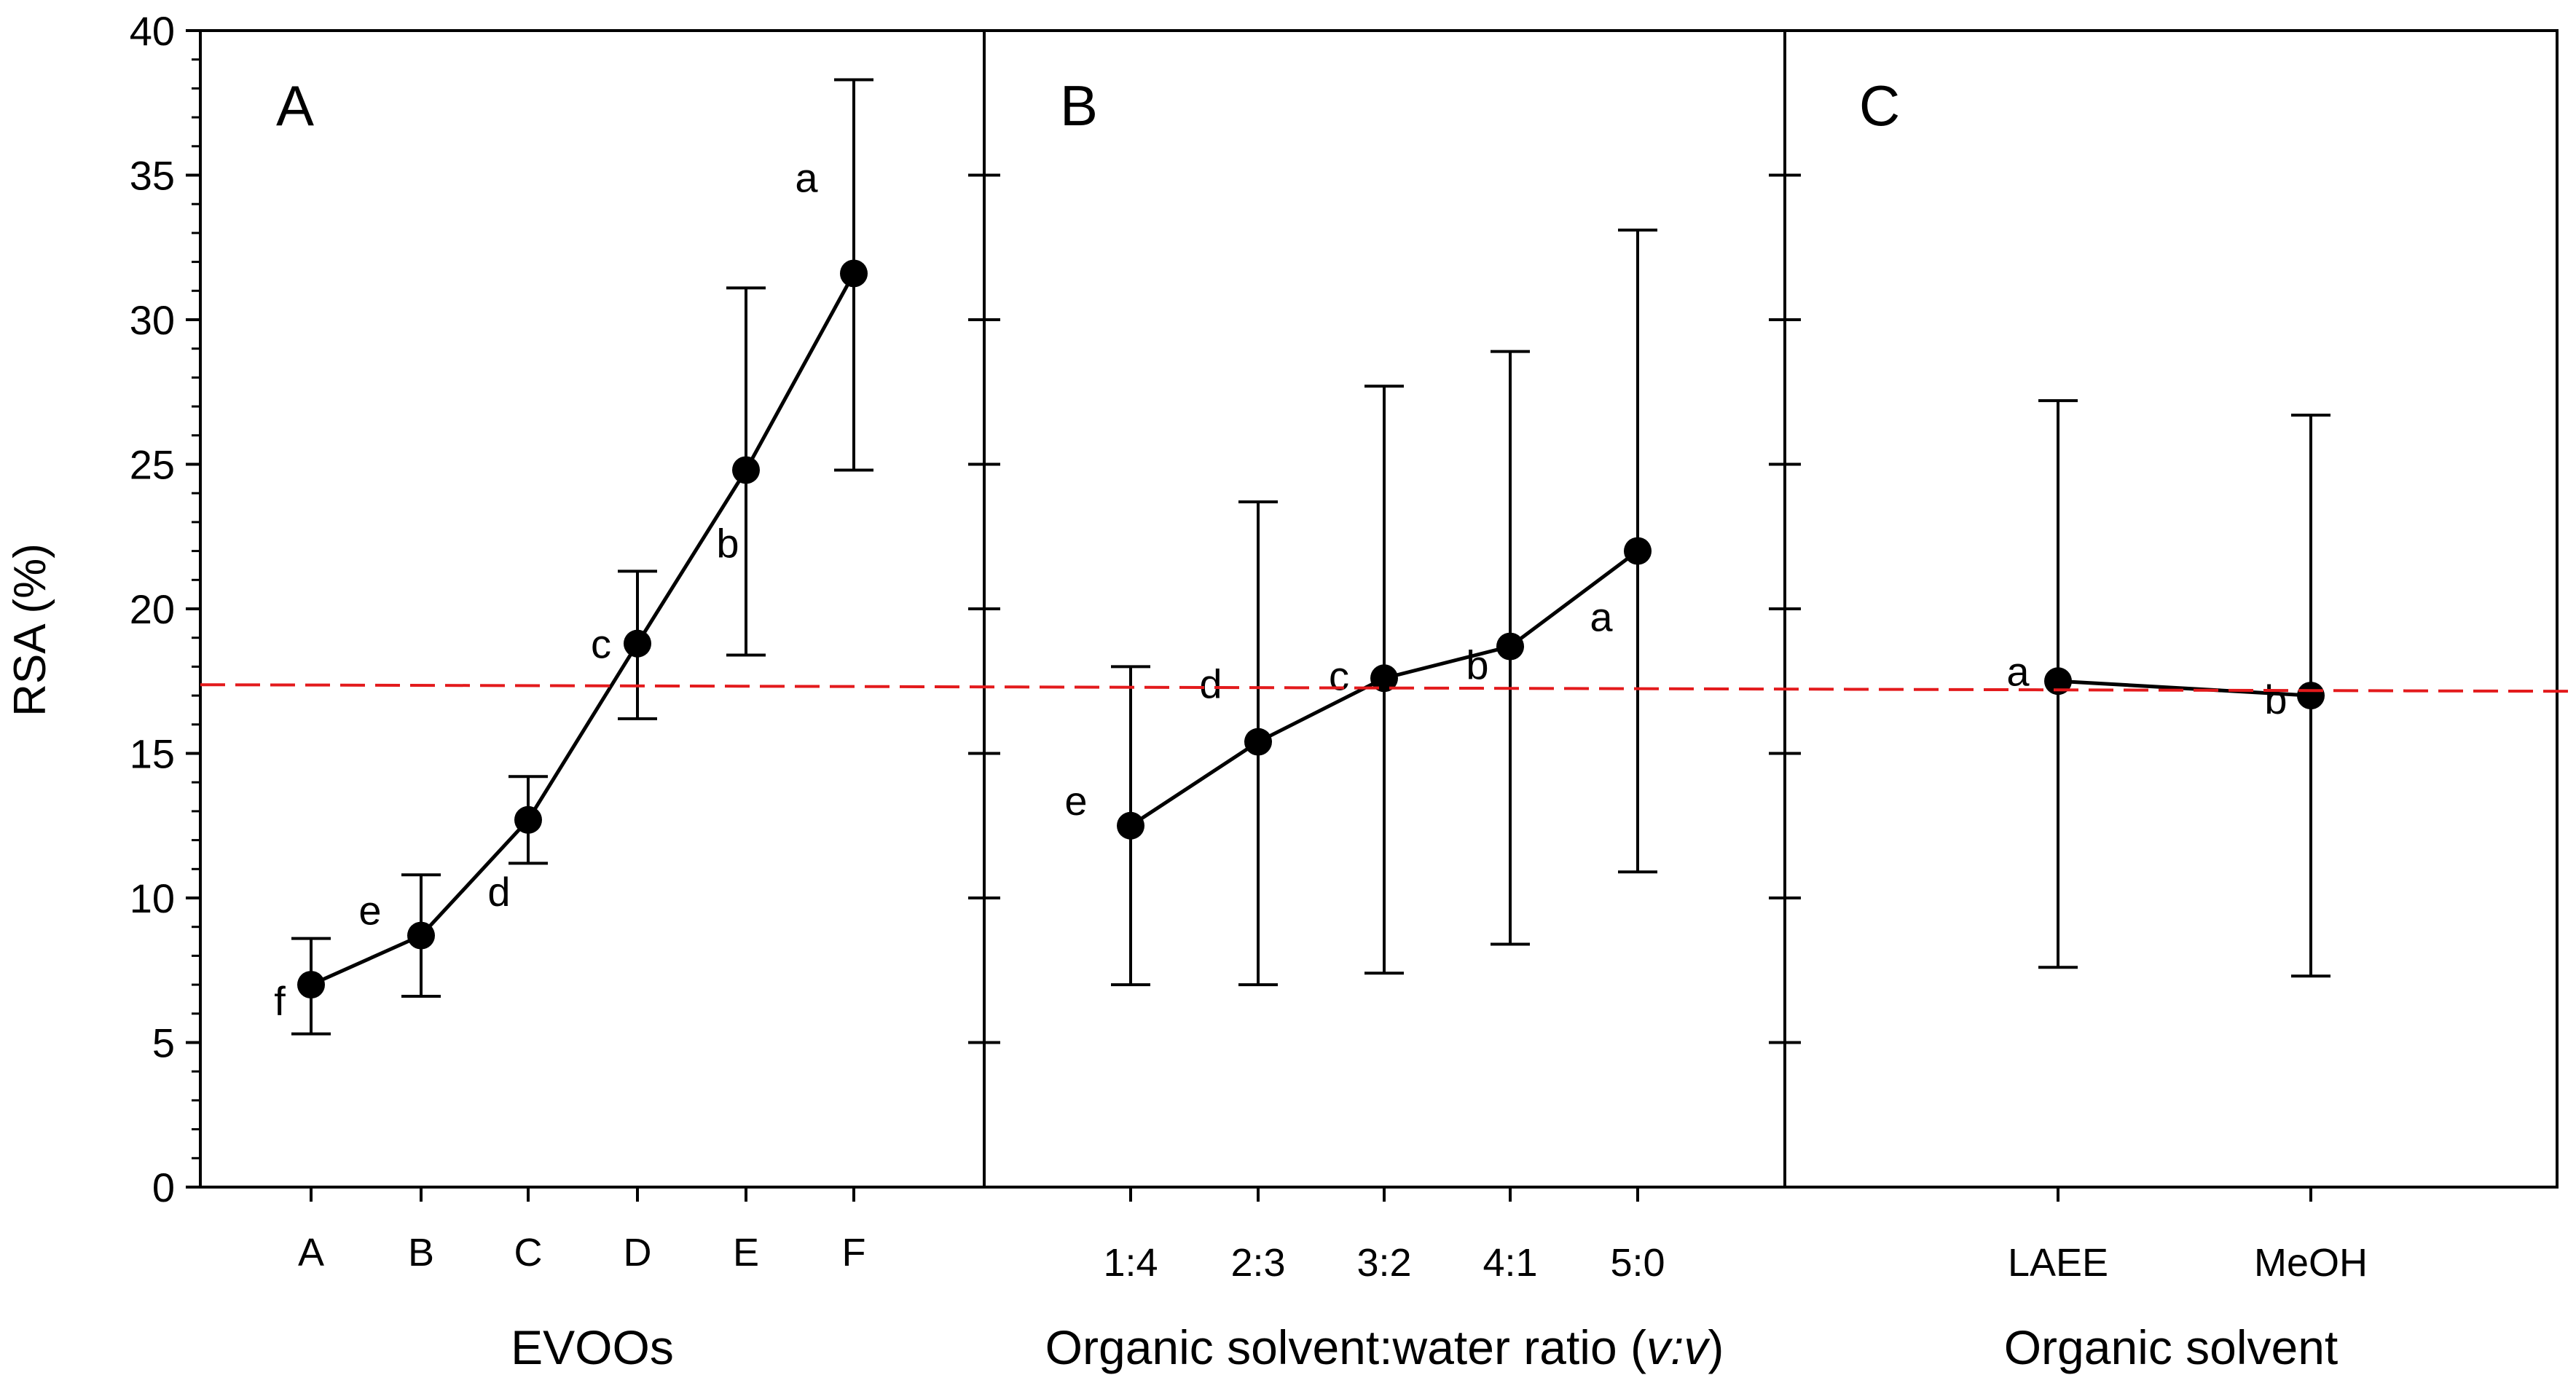  I want to click on y-tick-label: 20, so click(152, 609).